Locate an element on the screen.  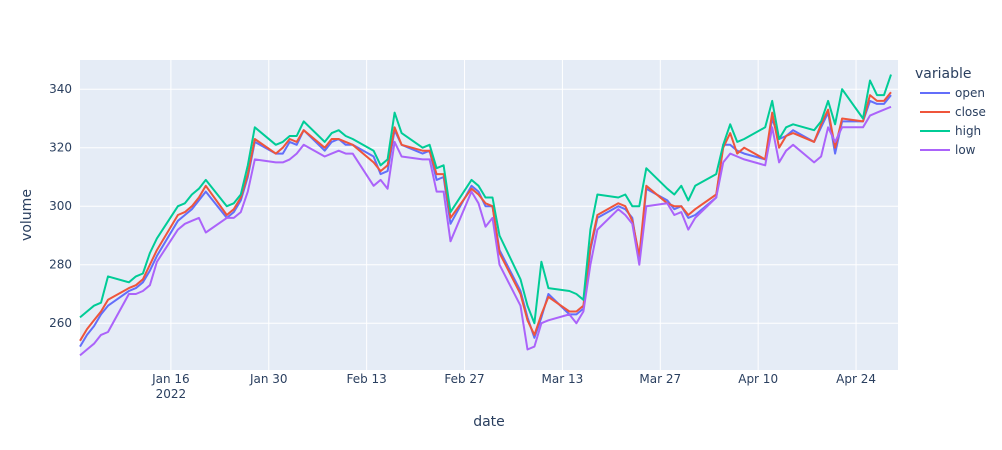
legend-item-open: open is located at coordinates (952, 93).